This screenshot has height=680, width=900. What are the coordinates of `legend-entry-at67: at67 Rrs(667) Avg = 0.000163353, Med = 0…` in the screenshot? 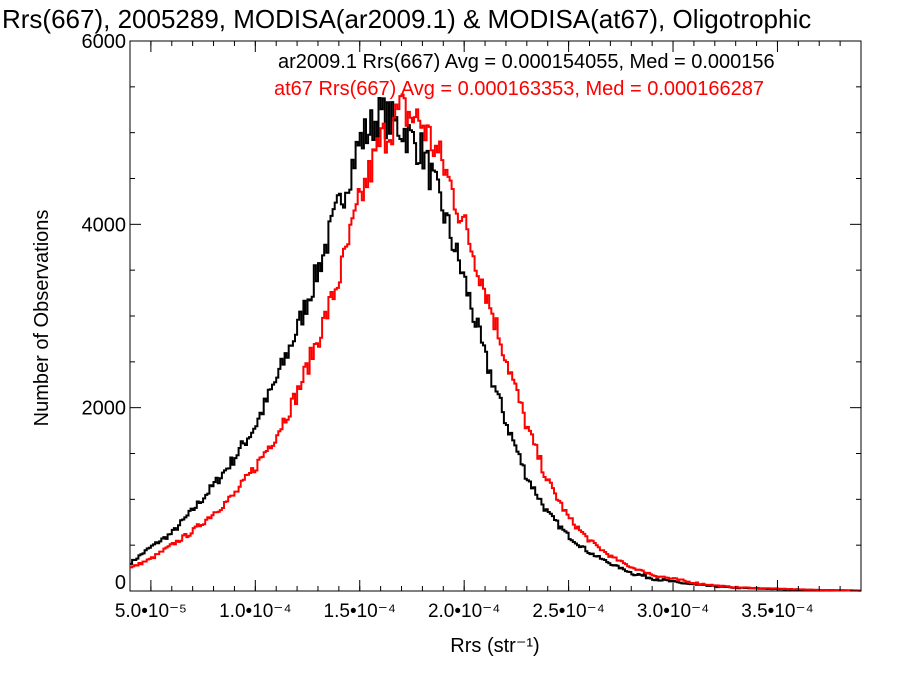 It's located at (519, 89).